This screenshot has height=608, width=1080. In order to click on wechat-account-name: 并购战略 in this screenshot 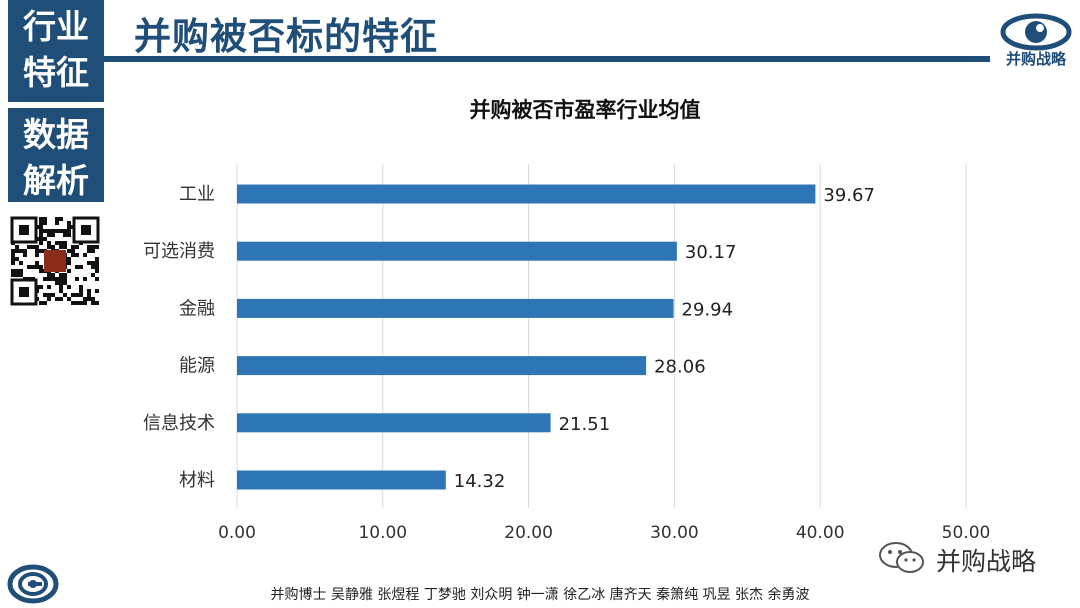, I will do `click(986, 561)`.